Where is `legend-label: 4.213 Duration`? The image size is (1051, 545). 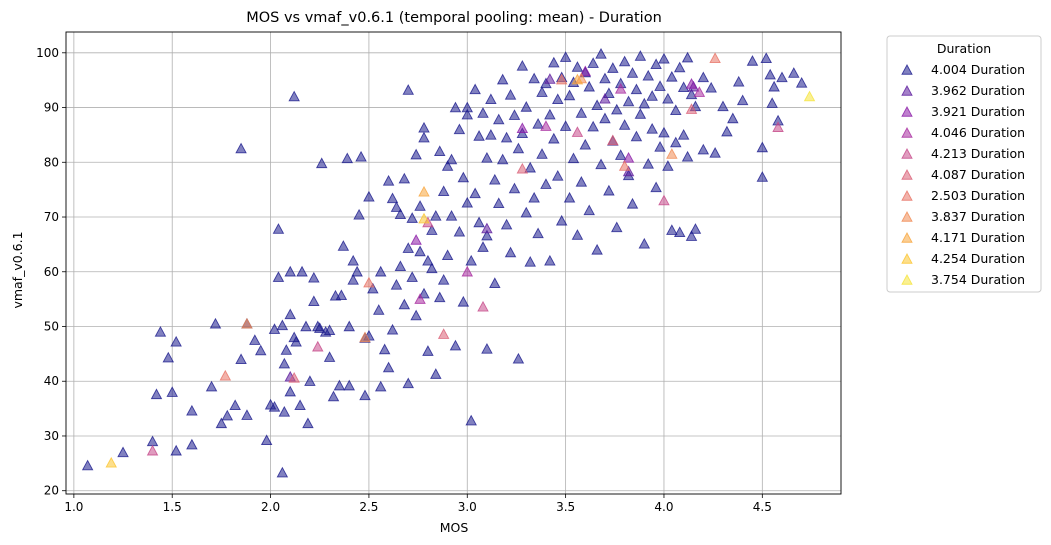
legend-label: 4.213 Duration is located at coordinates (978, 153).